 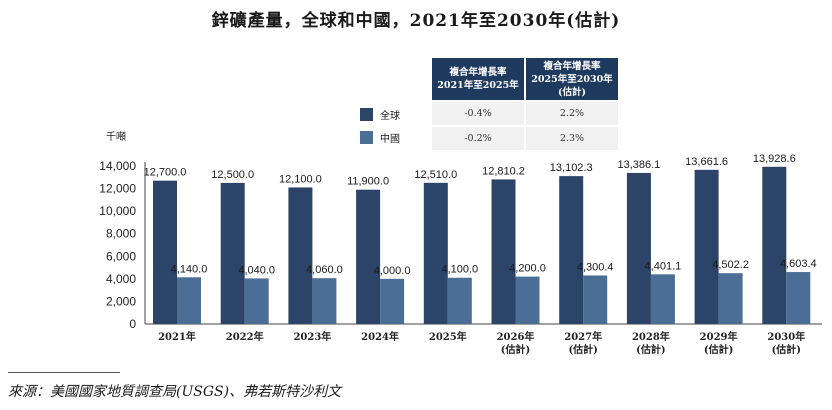 What do you see at coordinates (477, 113) in the screenshot?
I see `cagr-global-2021-2025: -0.4%` at bounding box center [477, 113].